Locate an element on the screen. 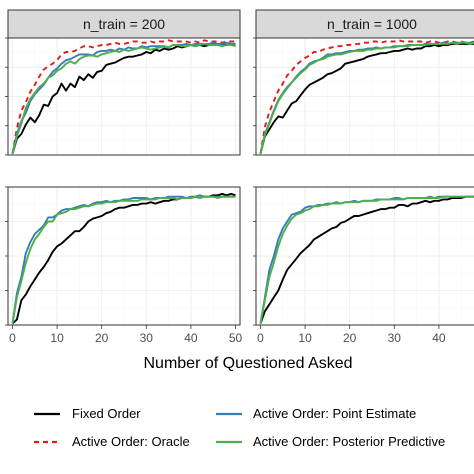 Image resolution: width=474 pixels, height=474 pixels. legend-item-oracle: Active Order: Oracle is located at coordinates (112, 441).